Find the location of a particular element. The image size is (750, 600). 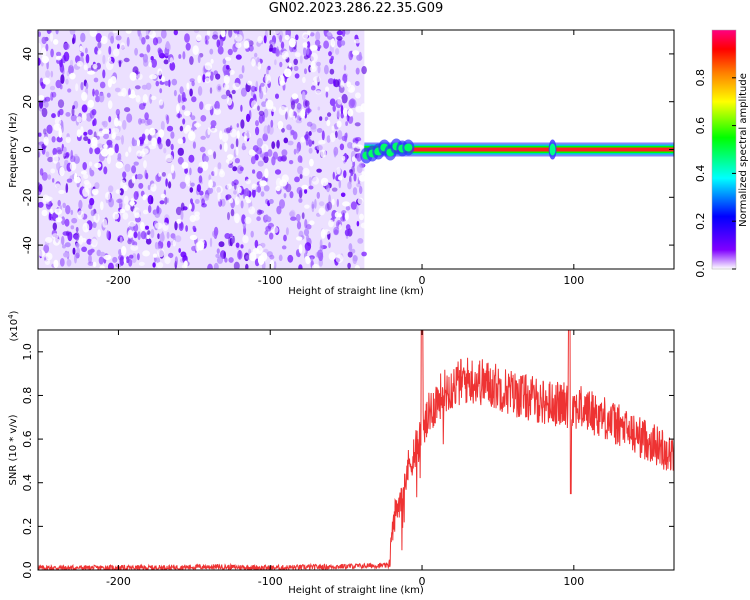

colorbar-tick-label: 0.8 is located at coordinates (700, 78).